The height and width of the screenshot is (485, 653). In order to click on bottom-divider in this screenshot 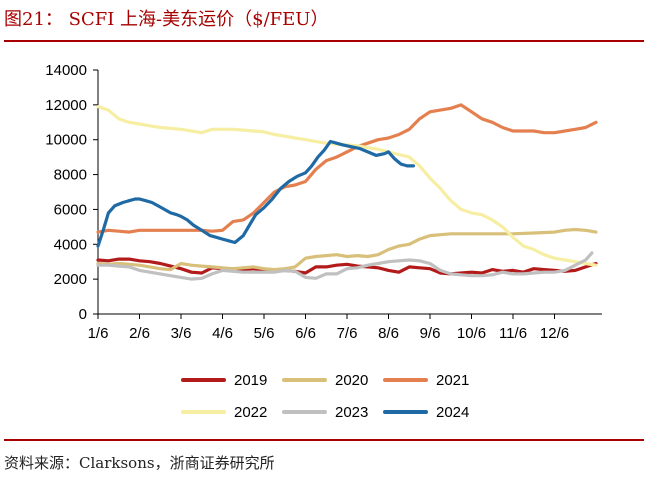, I will do `click(324, 440)`.